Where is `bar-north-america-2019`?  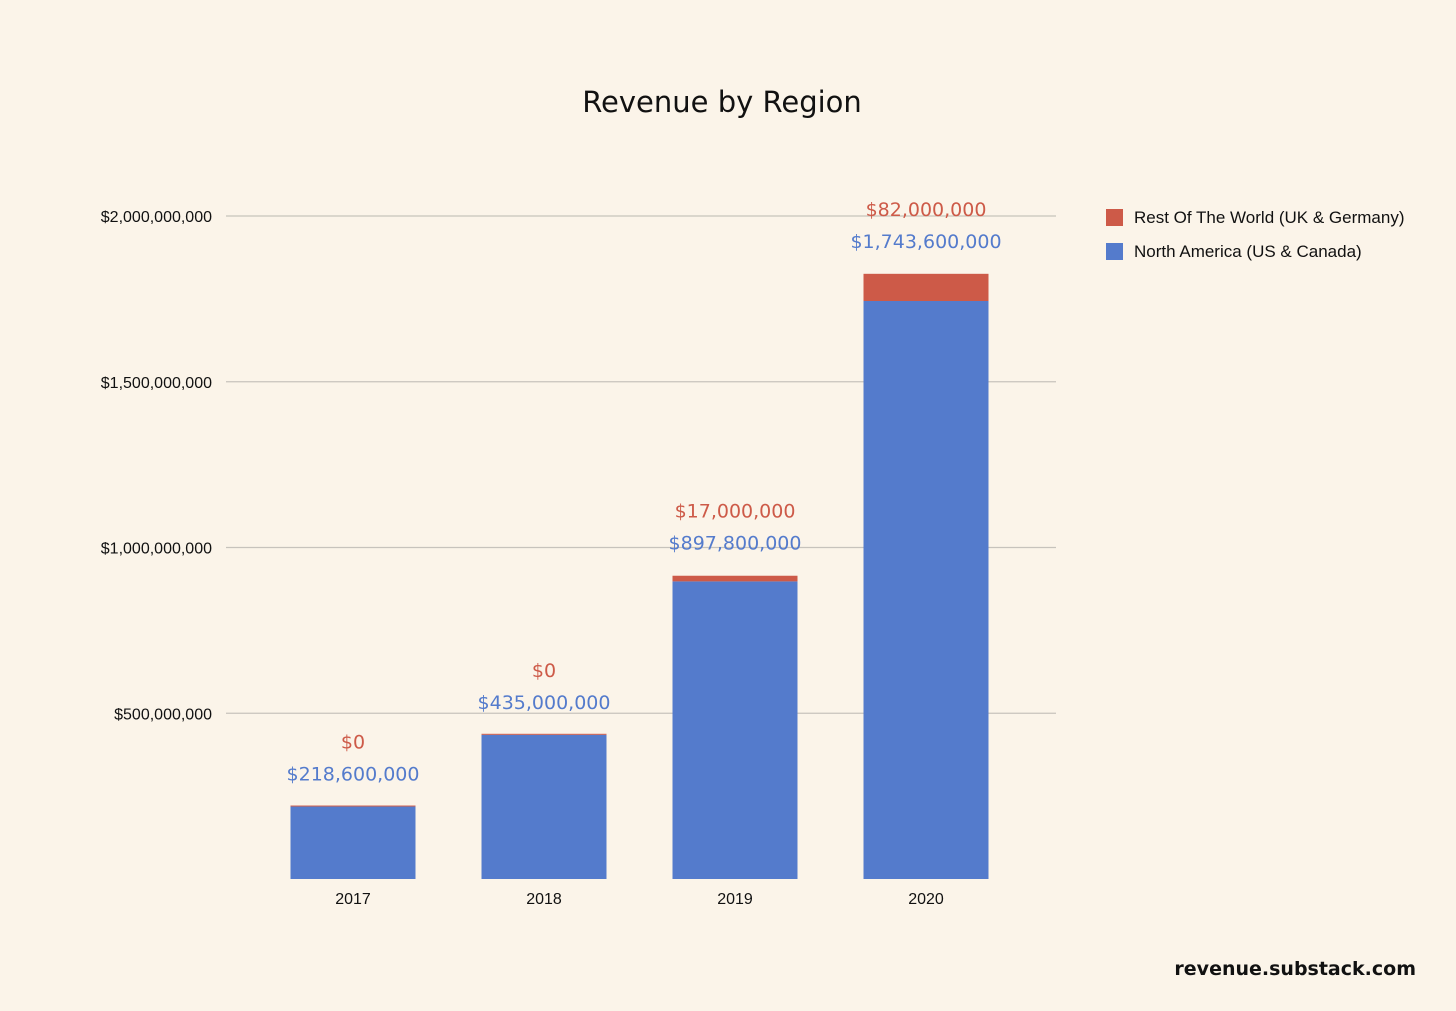 bar-north-america-2019 is located at coordinates (735, 730).